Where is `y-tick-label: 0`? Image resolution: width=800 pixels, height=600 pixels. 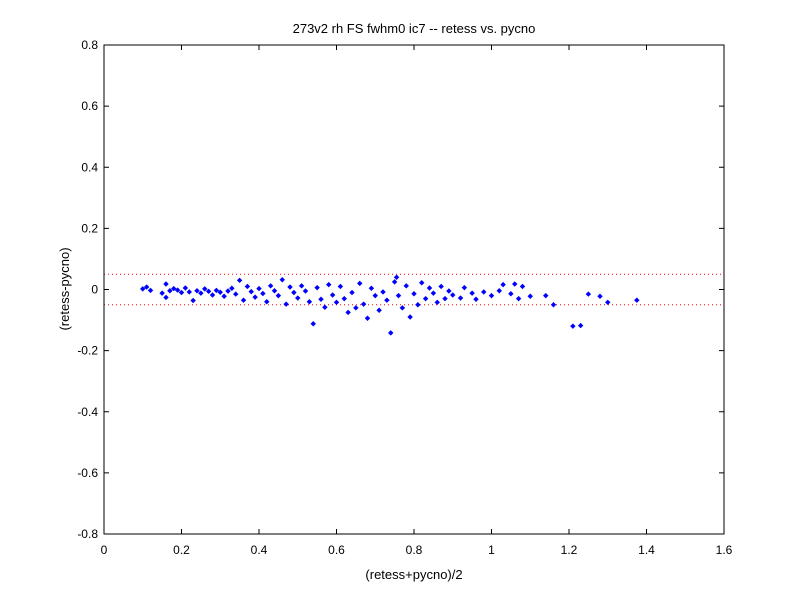
y-tick-label: 0 is located at coordinates (94, 290).